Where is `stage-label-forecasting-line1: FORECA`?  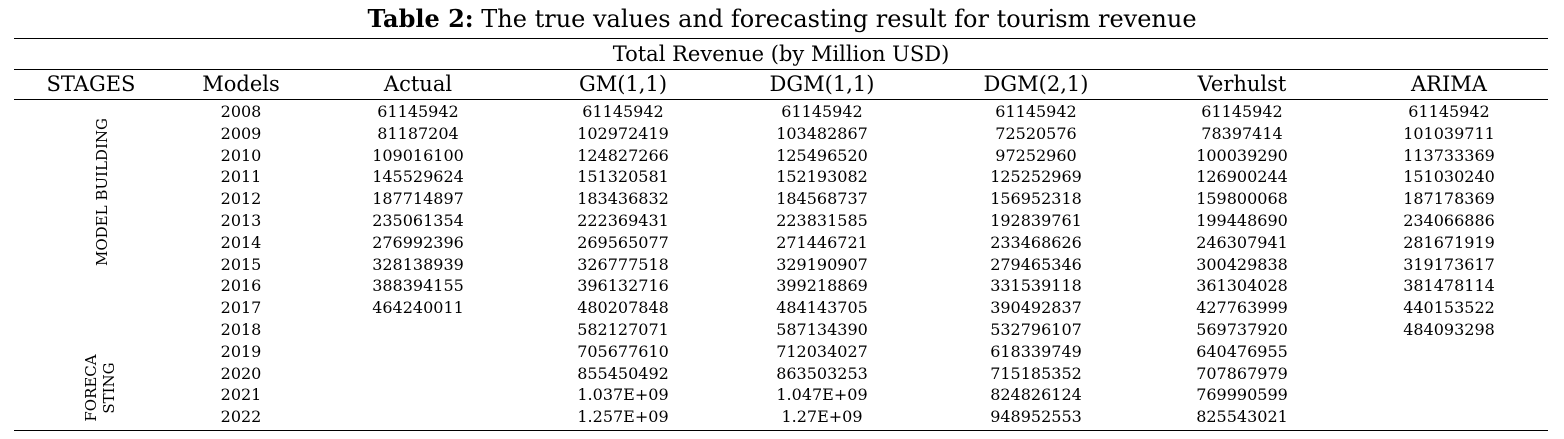
stage-label-forecasting-line1: FORECA is located at coordinates (91, 388).